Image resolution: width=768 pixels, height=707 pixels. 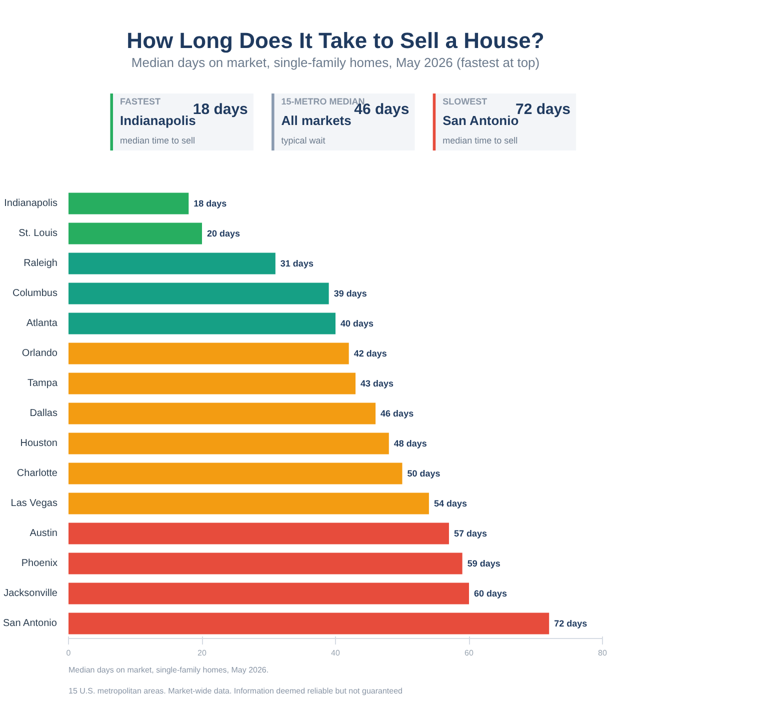 What do you see at coordinates (38, 233) in the screenshot?
I see `y-tick-label: St. Louis` at bounding box center [38, 233].